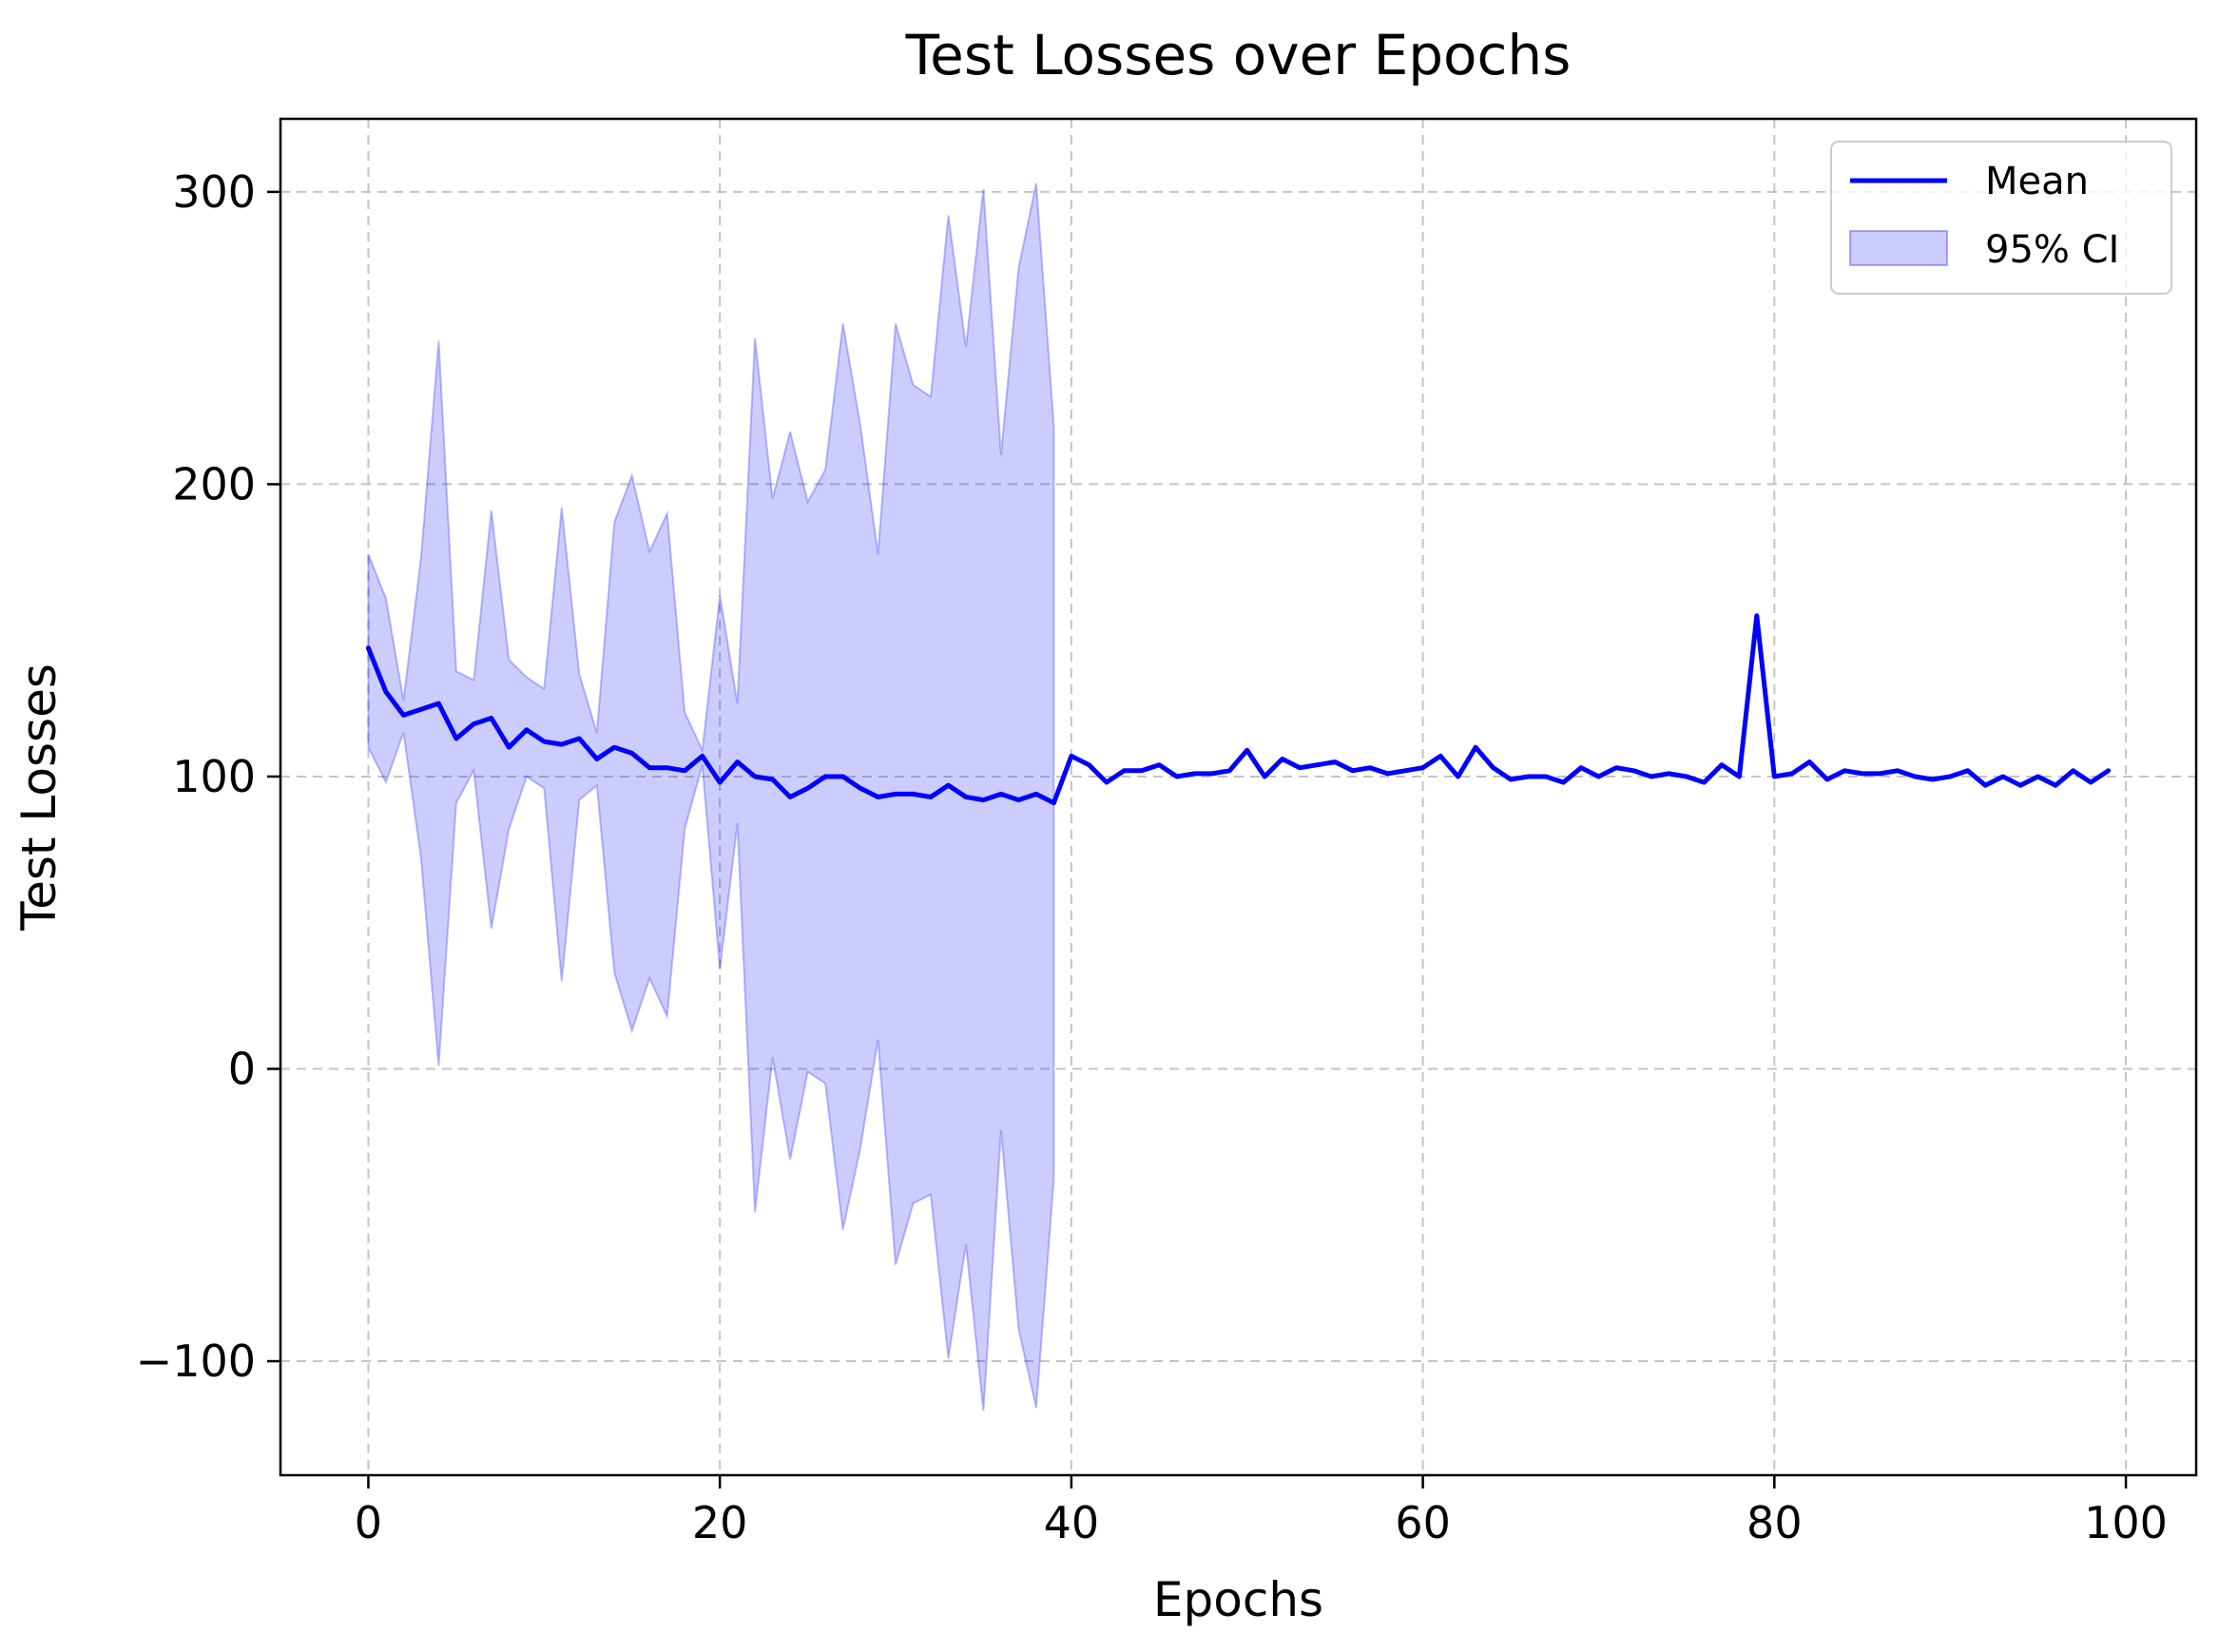 This screenshot has height=1652, width=2219. I want to click on x-axis-label: Epochs, so click(1238, 1599).